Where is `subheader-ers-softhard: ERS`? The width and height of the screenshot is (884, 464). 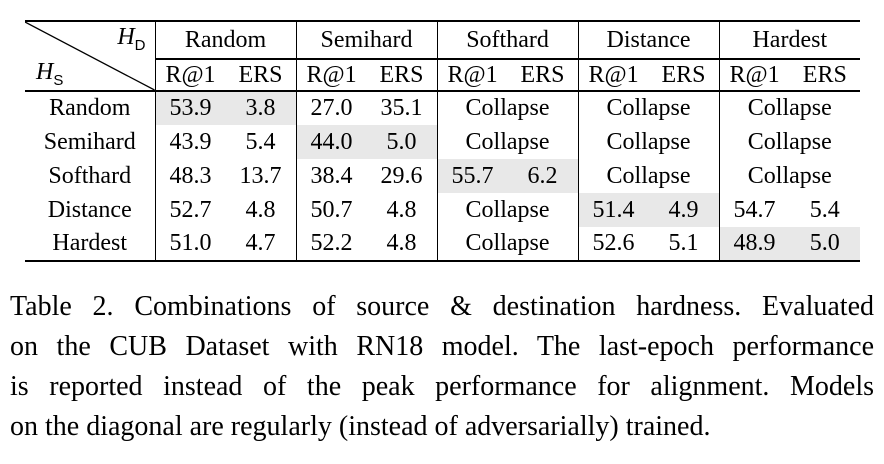 subheader-ers-softhard: ERS is located at coordinates (543, 75).